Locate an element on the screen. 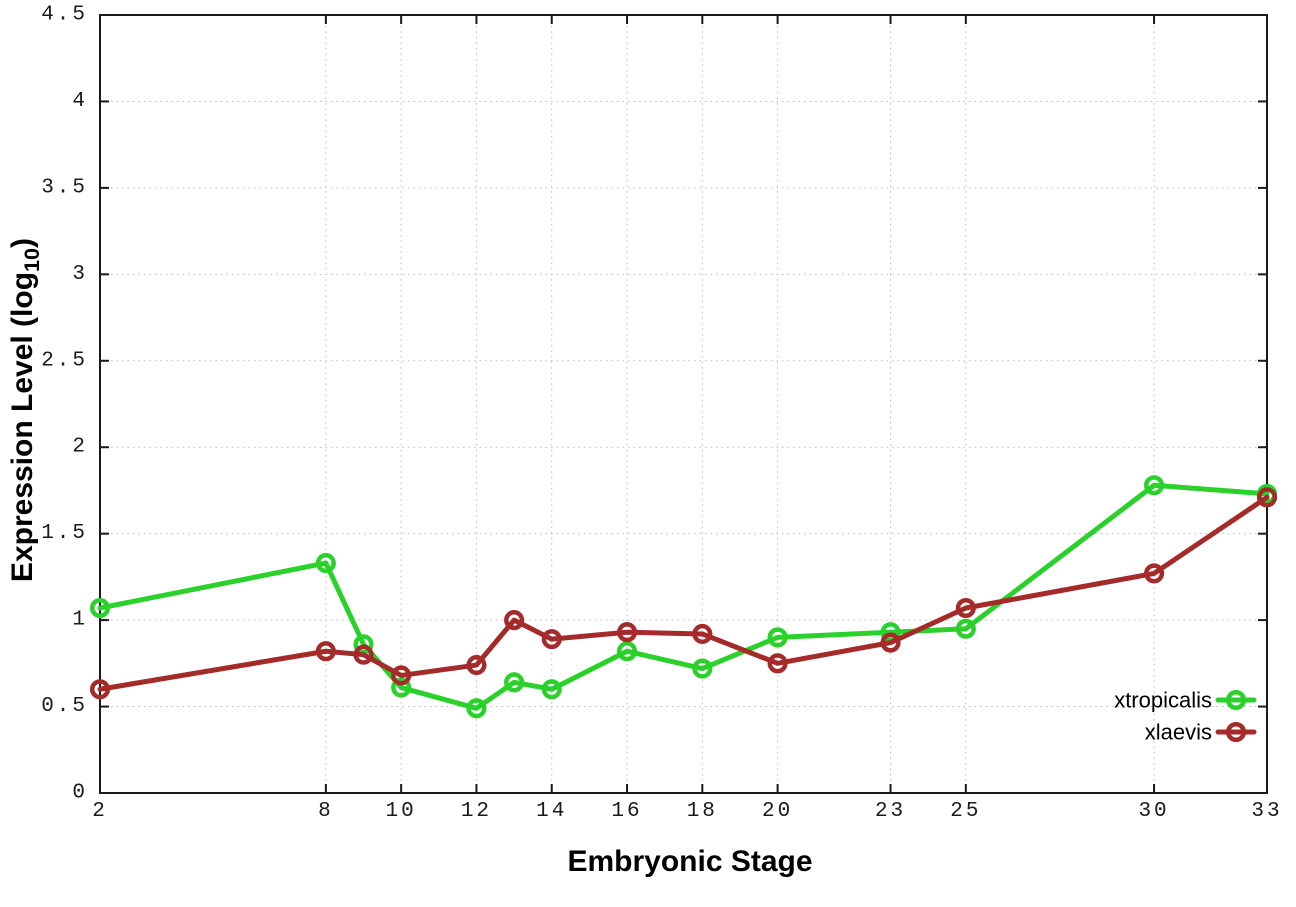  x-tick-label: 12 is located at coordinates (476, 811).